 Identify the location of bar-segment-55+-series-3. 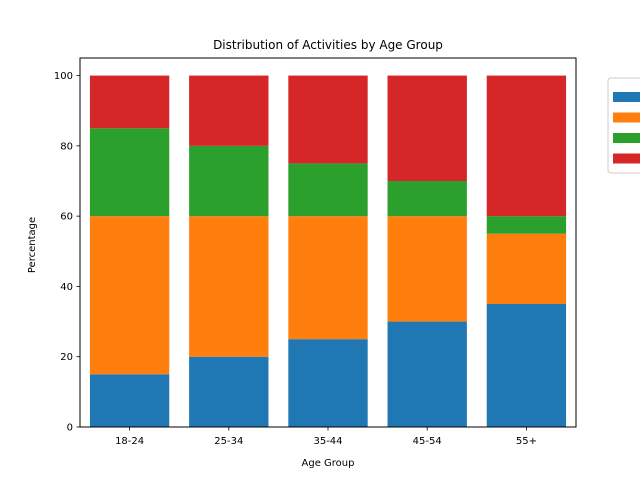
(526, 225).